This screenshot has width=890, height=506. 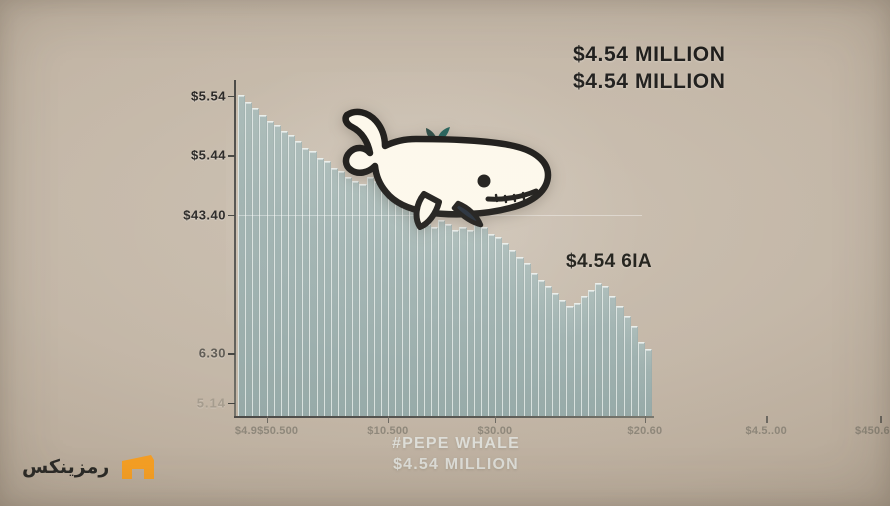 I want to click on x-axis-line, so click(x=444, y=417).